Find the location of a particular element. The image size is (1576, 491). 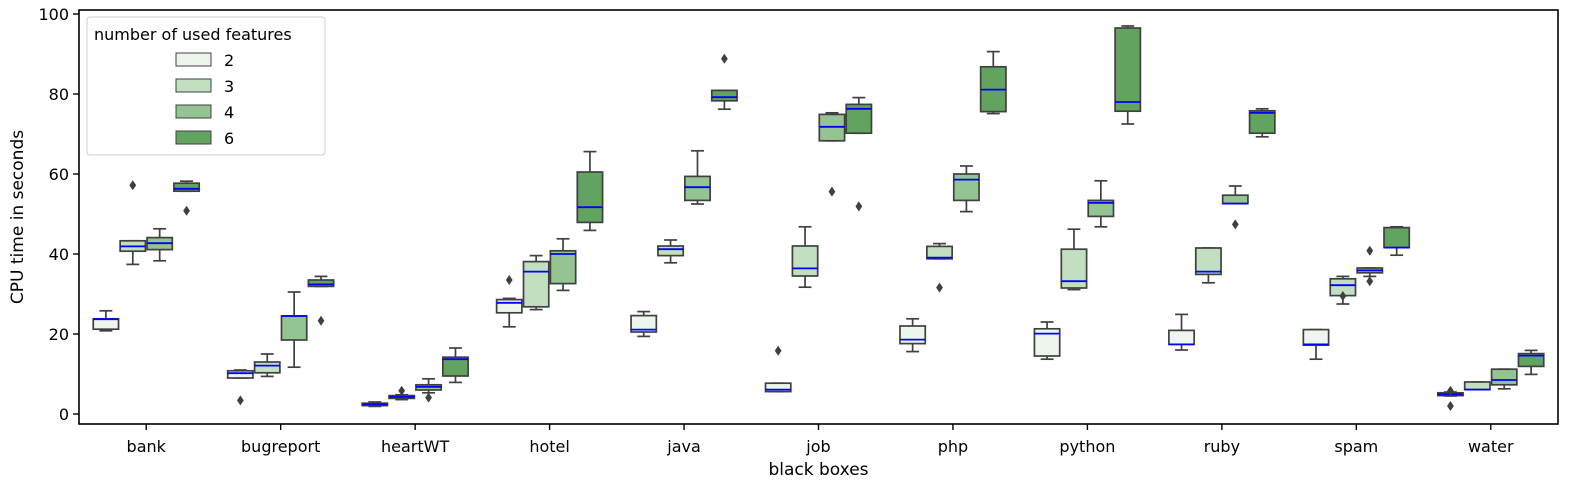

legend-entry-4: 4 is located at coordinates (204, 112).